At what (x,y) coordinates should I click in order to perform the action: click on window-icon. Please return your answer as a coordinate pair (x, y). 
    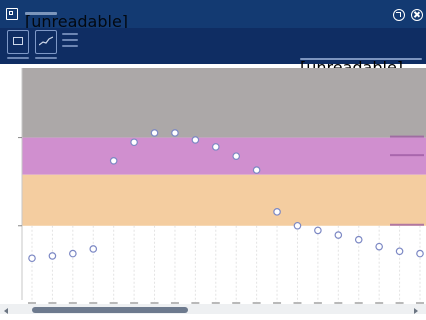
    Looking at the image, I should click on (12, 14).